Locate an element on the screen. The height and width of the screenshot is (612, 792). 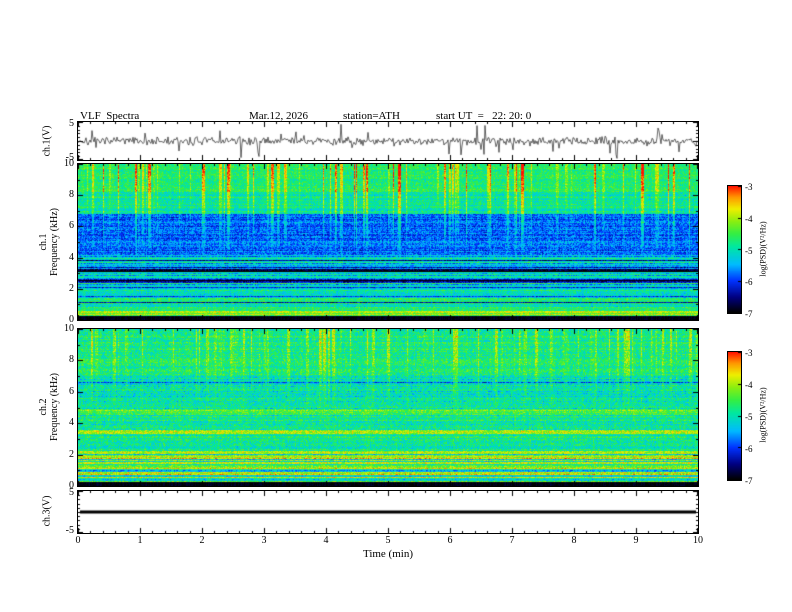
wave3-volt-tick-label: -5 is located at coordinates (69, 530).